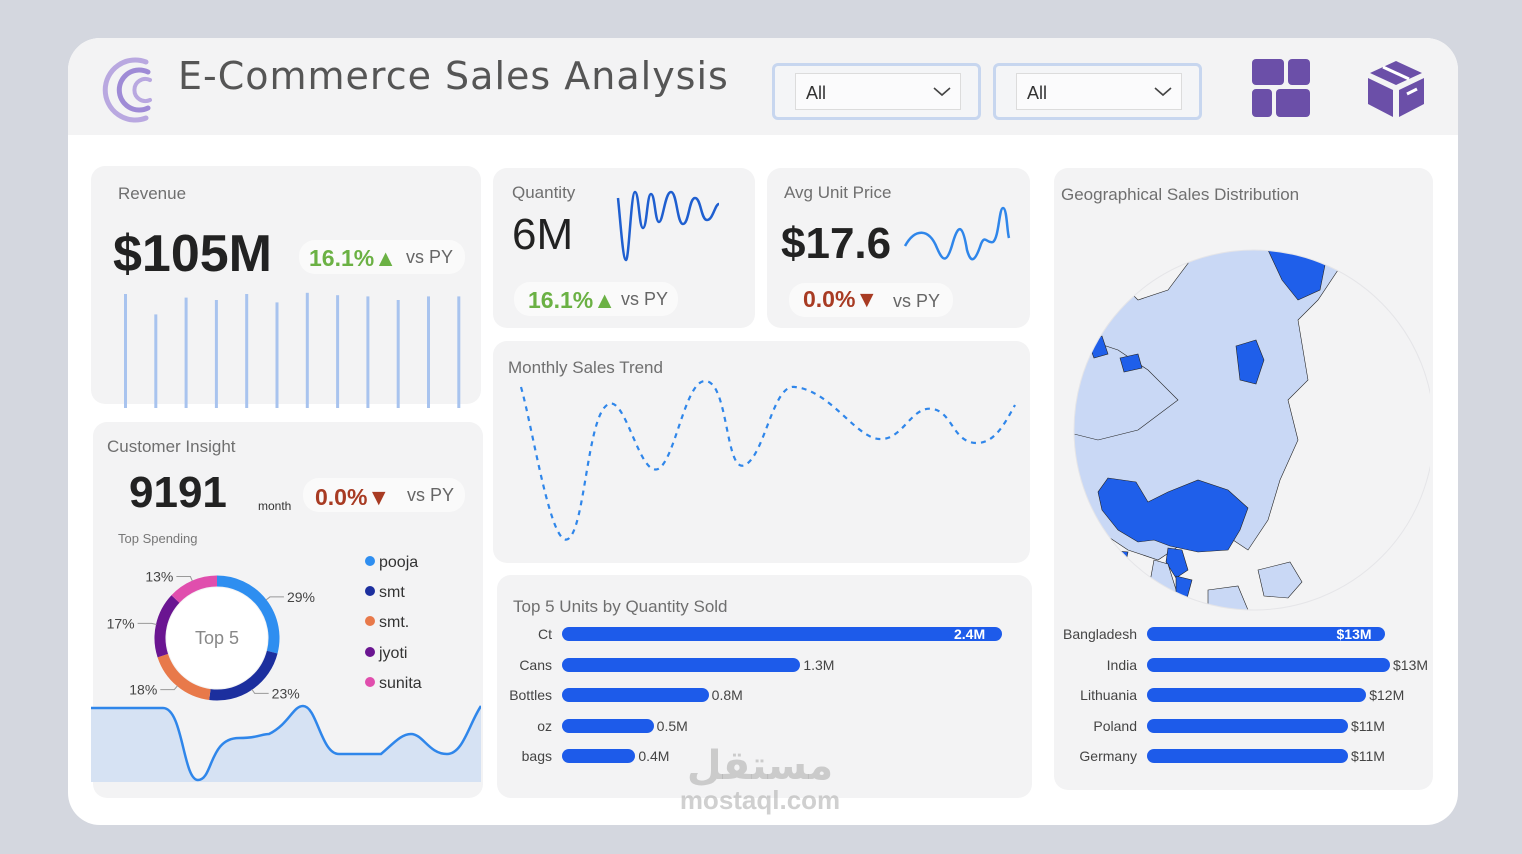 The image size is (1522, 854). What do you see at coordinates (431, 495) in the screenshot?
I see `customer-vs-label: vs PY` at bounding box center [431, 495].